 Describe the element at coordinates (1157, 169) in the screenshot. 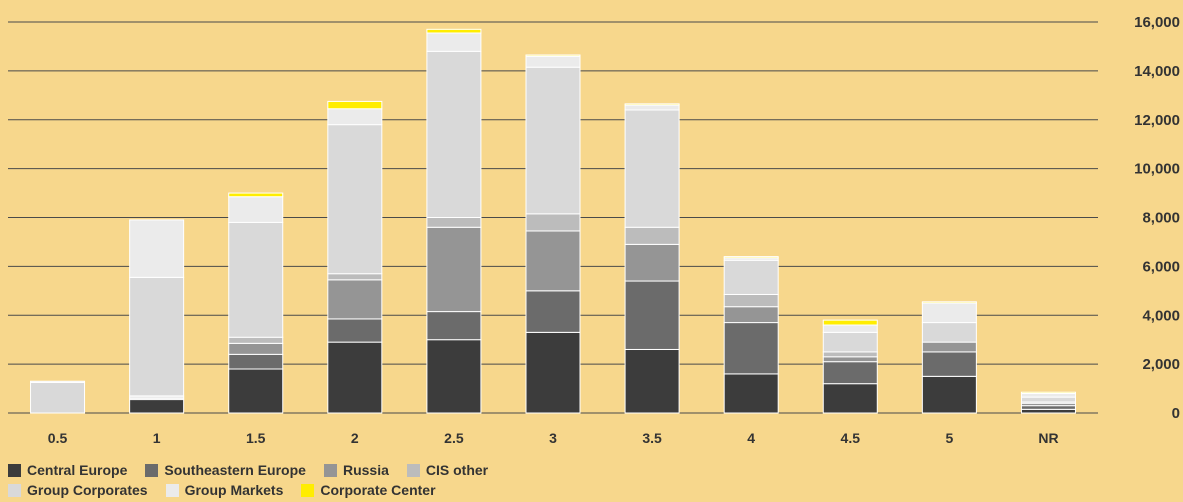

I see `y-tick-label: 10,000` at that location.